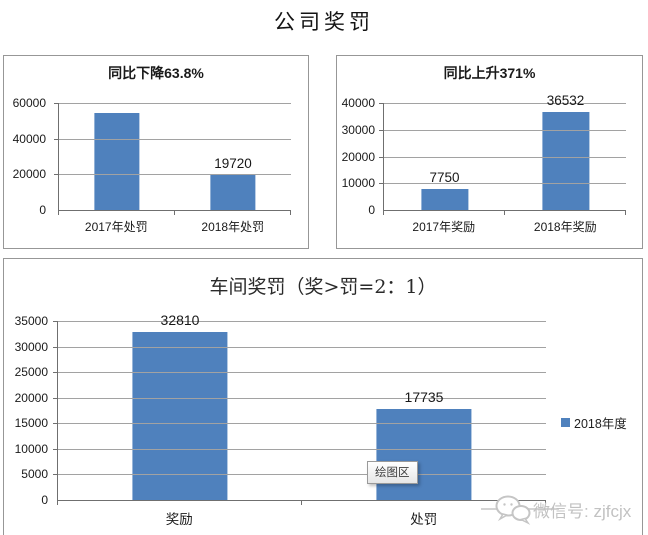  Describe the element at coordinates (34, 474) in the screenshot. I see `y-tick-label: 5000` at that location.